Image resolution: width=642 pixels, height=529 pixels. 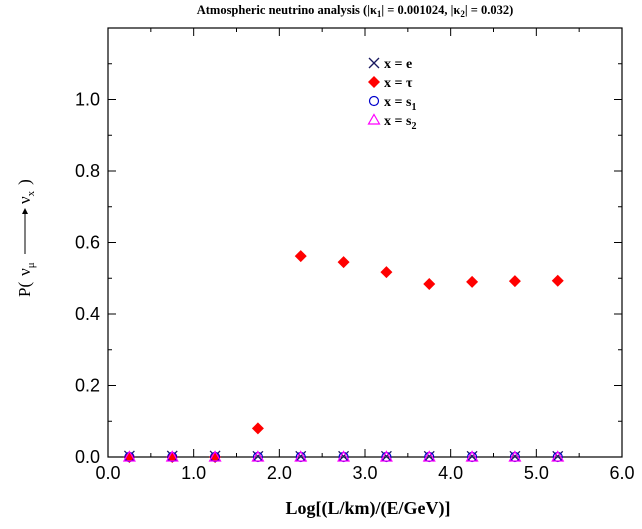 I want to click on x-axis-label: Log[(L/km)/(E/GeV)], so click(x=368, y=508).